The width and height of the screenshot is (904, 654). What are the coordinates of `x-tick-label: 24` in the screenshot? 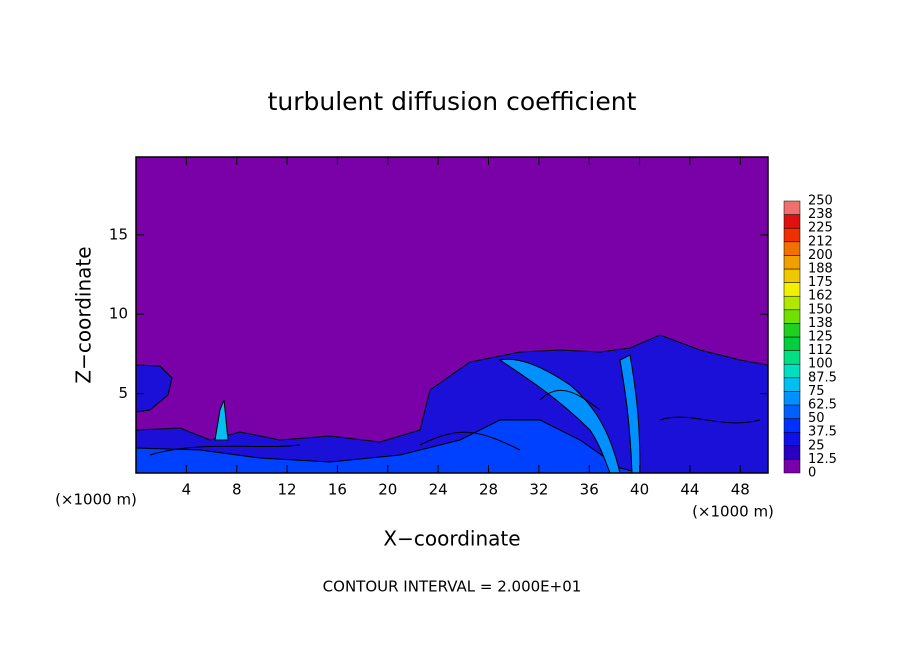 It's located at (438, 490).